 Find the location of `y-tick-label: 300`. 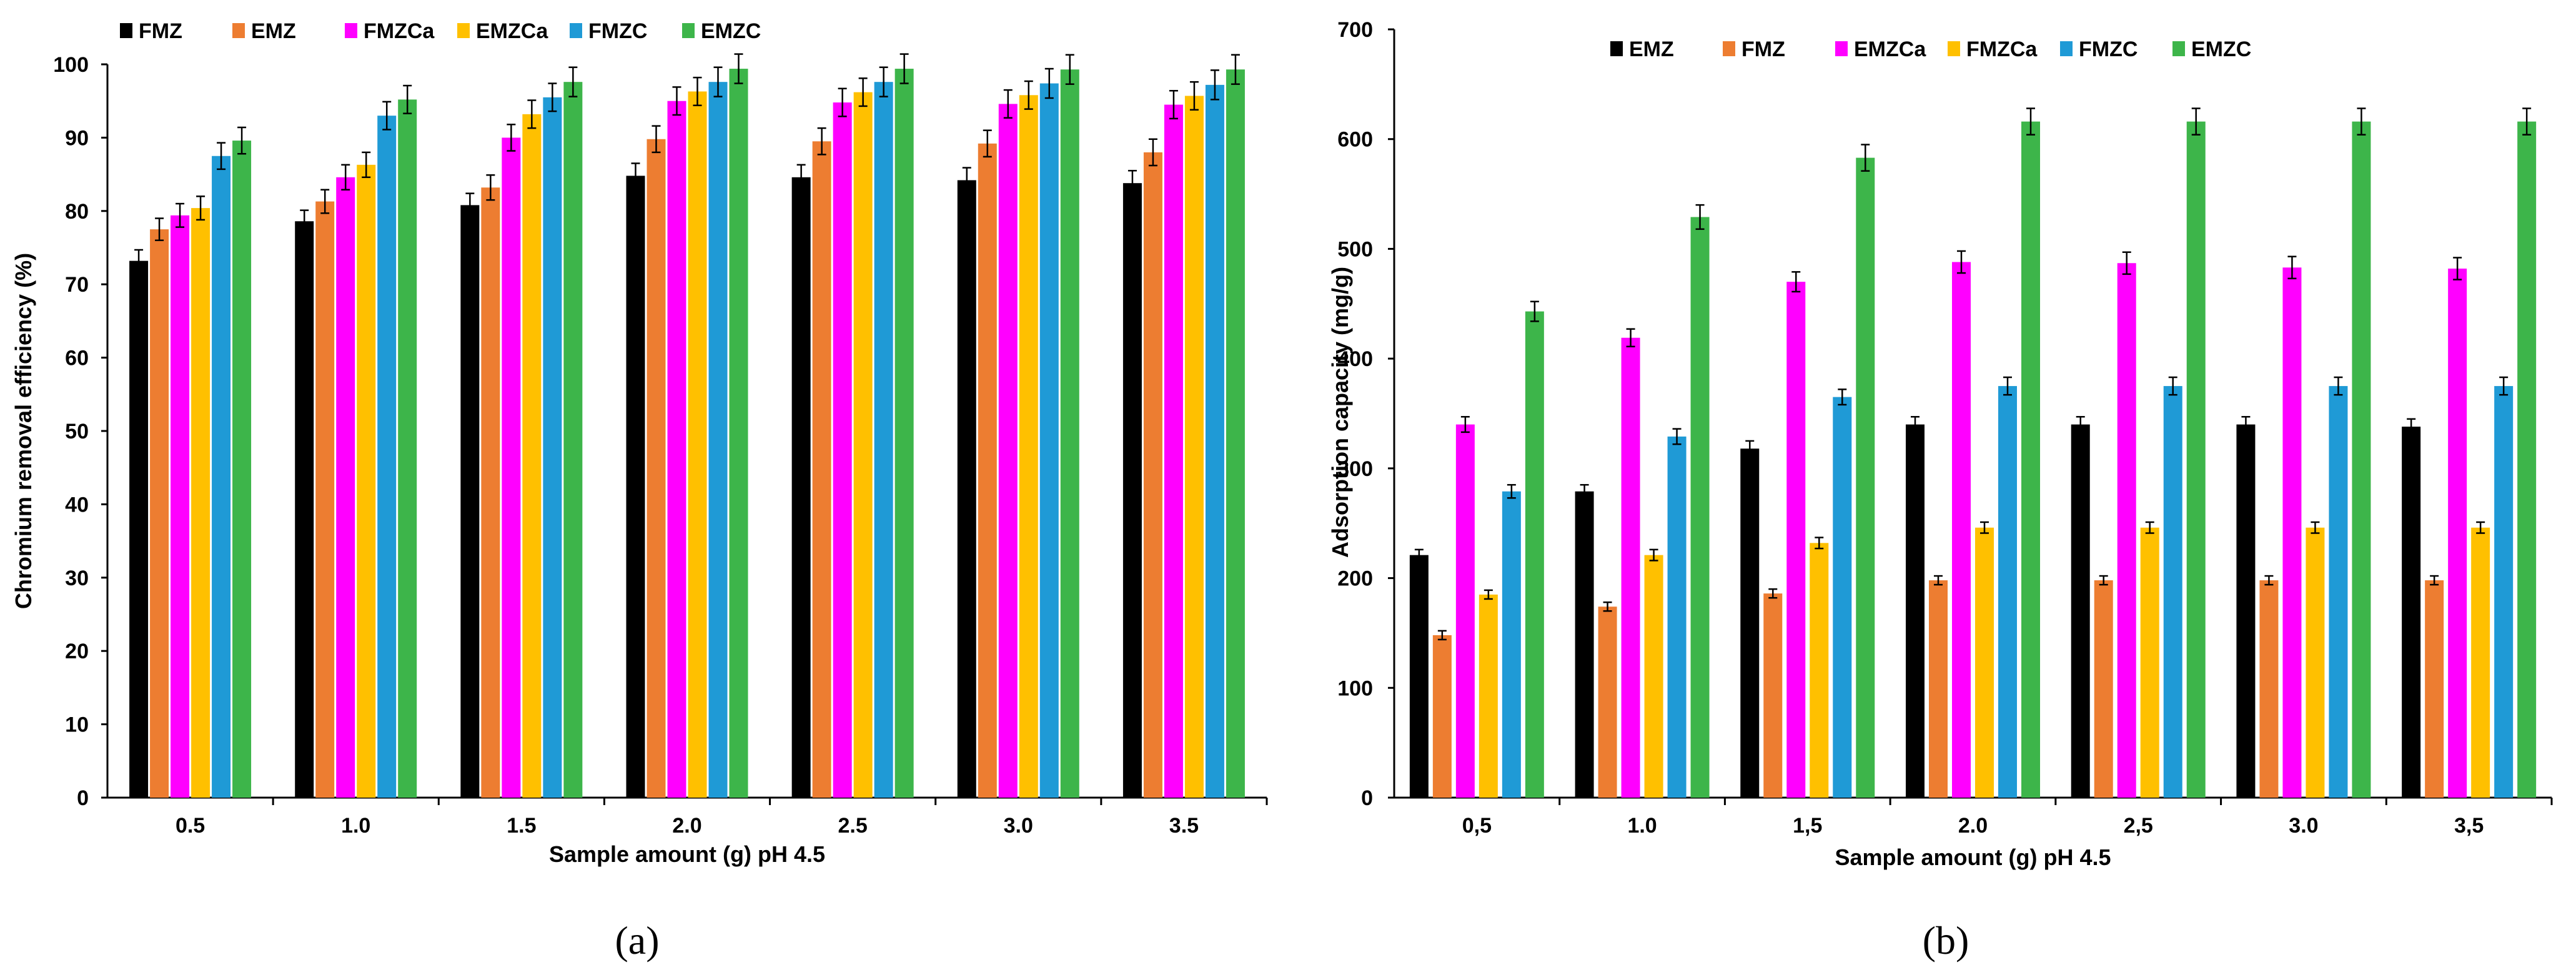

y-tick-label: 300 is located at coordinates (1355, 469).